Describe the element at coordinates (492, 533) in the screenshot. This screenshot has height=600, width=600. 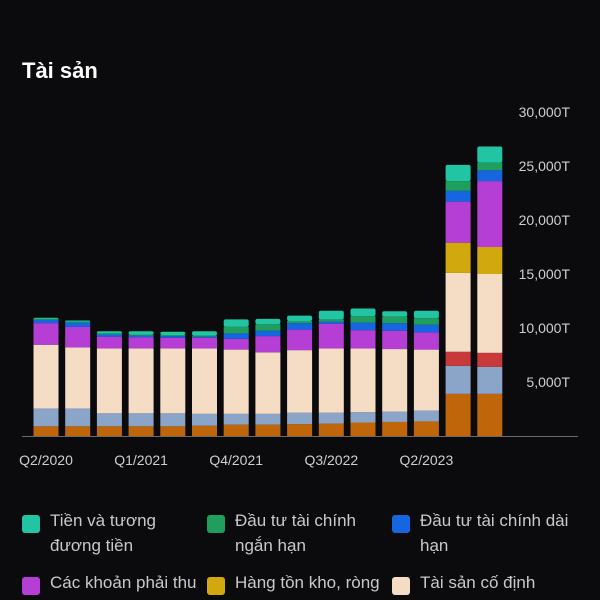
I see `legend-item-long-term-investments: Đầu tư tài chính dài hạn` at that location.